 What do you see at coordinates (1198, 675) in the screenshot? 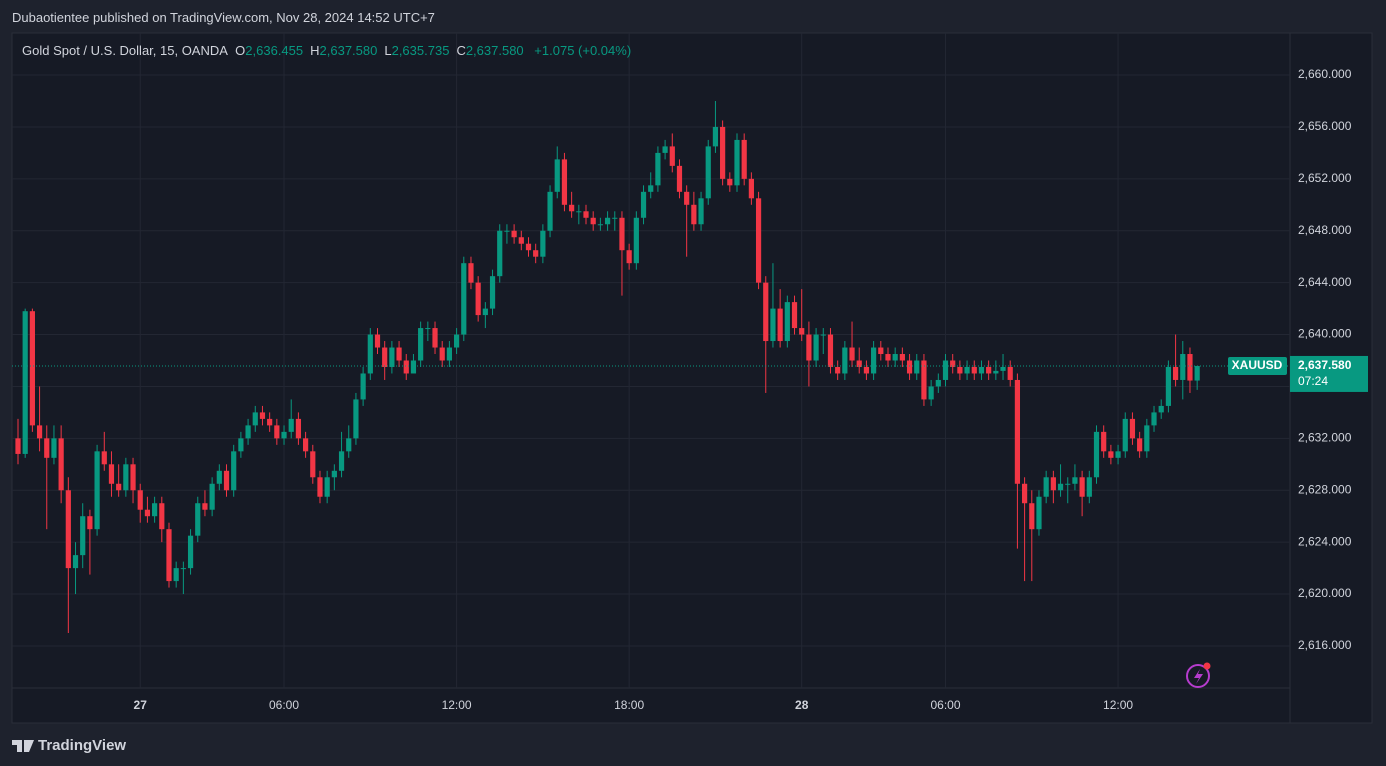
I see `flash-icon` at bounding box center [1198, 675].